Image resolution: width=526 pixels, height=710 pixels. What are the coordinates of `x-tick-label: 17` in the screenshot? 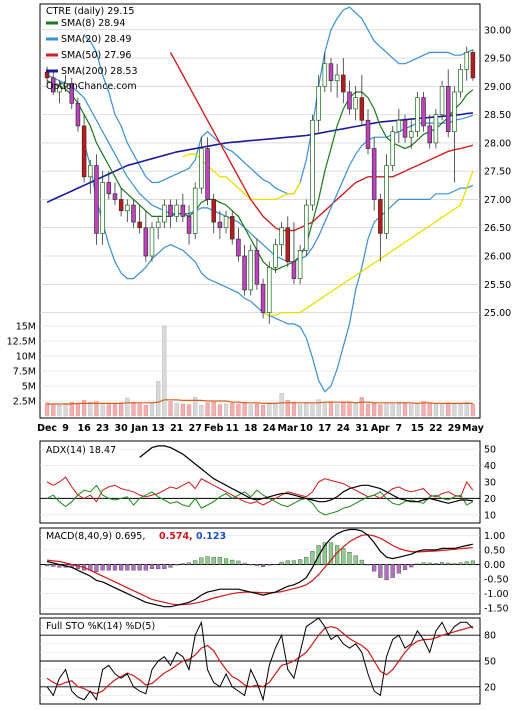 It's located at (324, 428).